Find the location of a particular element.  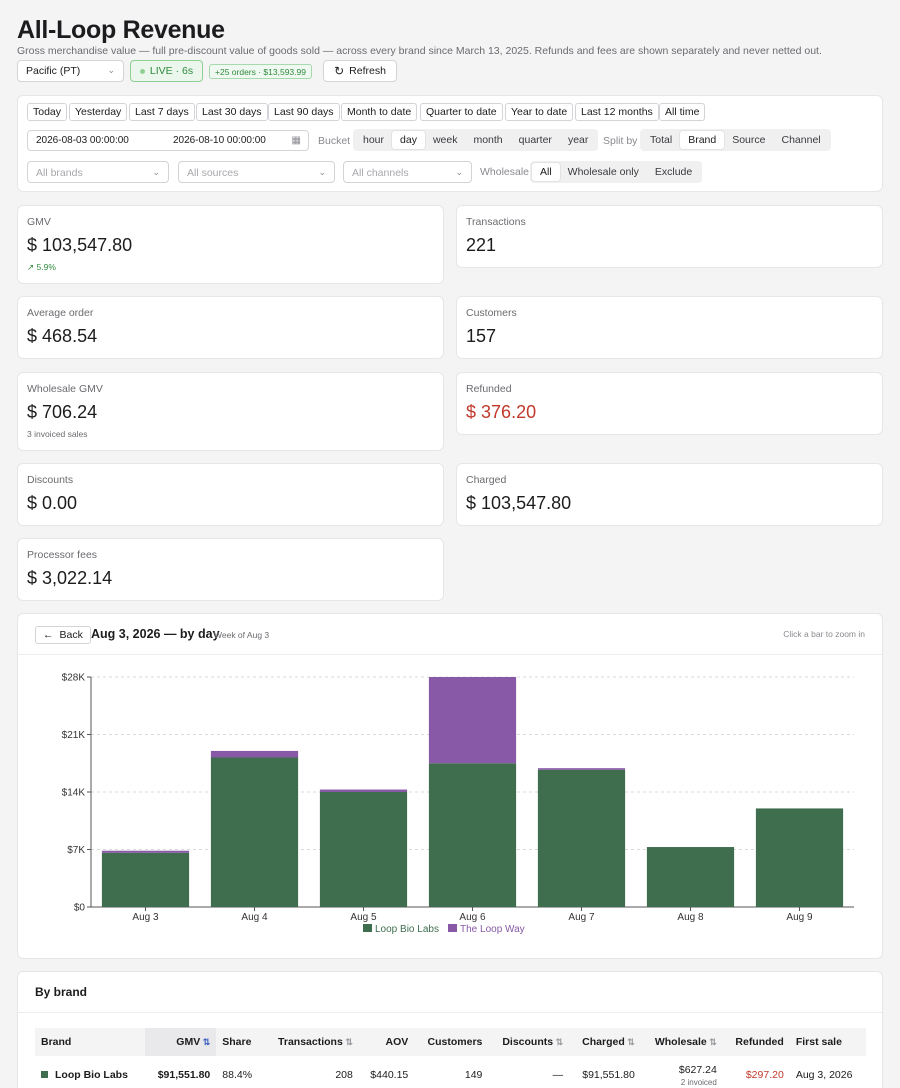

column-header-label: Brand is located at coordinates (56, 1042).